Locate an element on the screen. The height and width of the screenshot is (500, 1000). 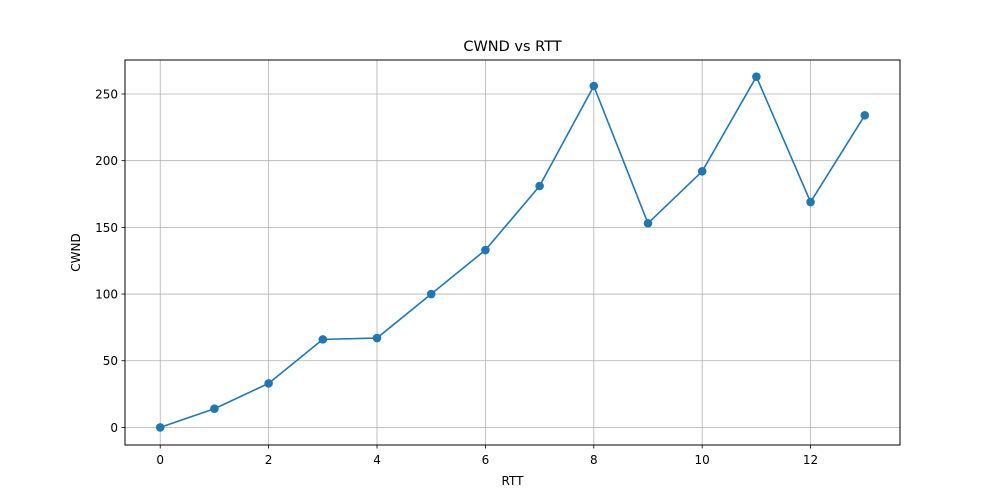
chart-title: CWND vs RTT is located at coordinates (512, 47).